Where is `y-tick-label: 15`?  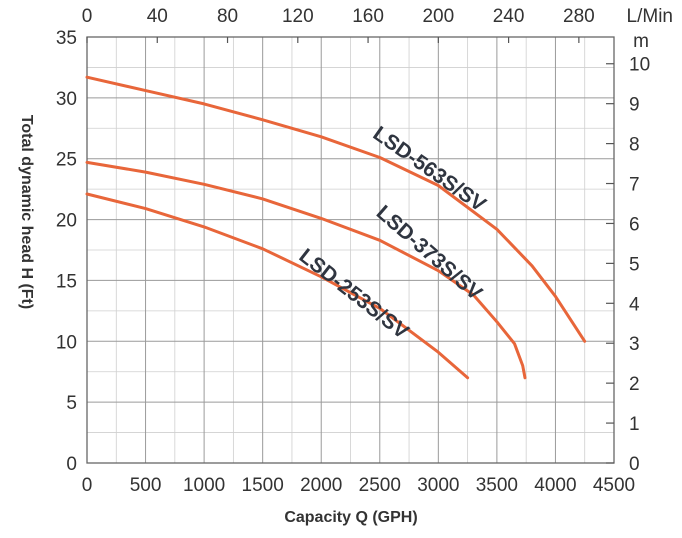 y-tick-label: 15 is located at coordinates (66, 281).